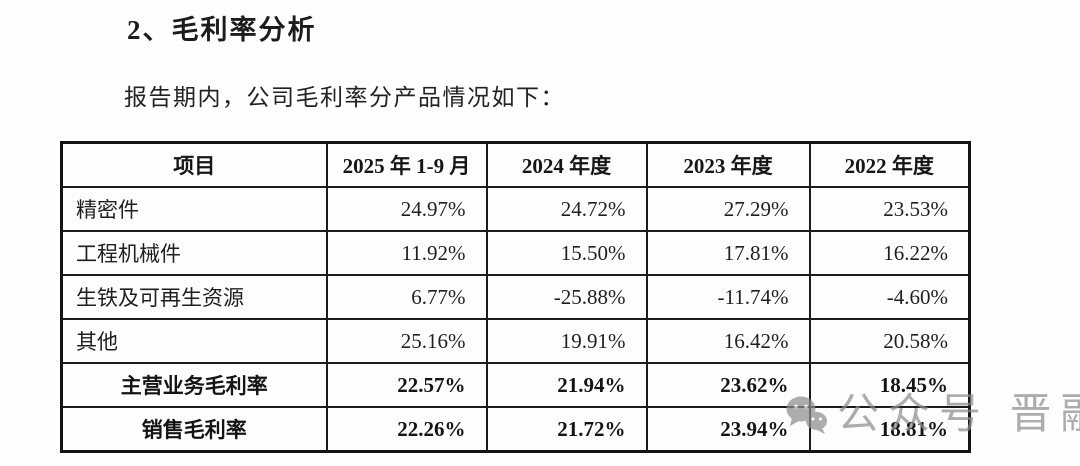 The height and width of the screenshot is (466, 1080). I want to click on cell-value: 6.77%, so click(406, 297).